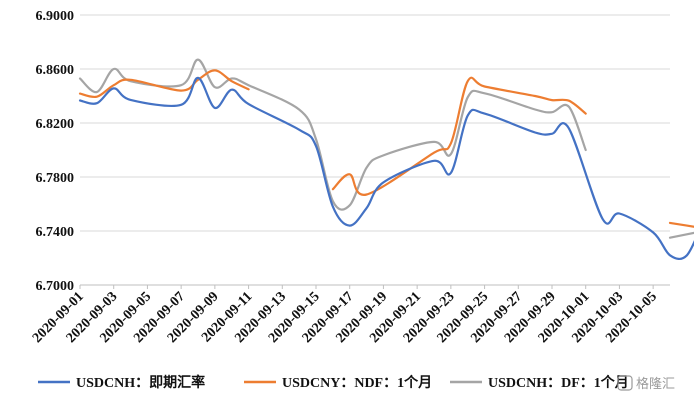 This screenshot has height=407, width=694. I want to click on watermark-logo, so click(625, 383).